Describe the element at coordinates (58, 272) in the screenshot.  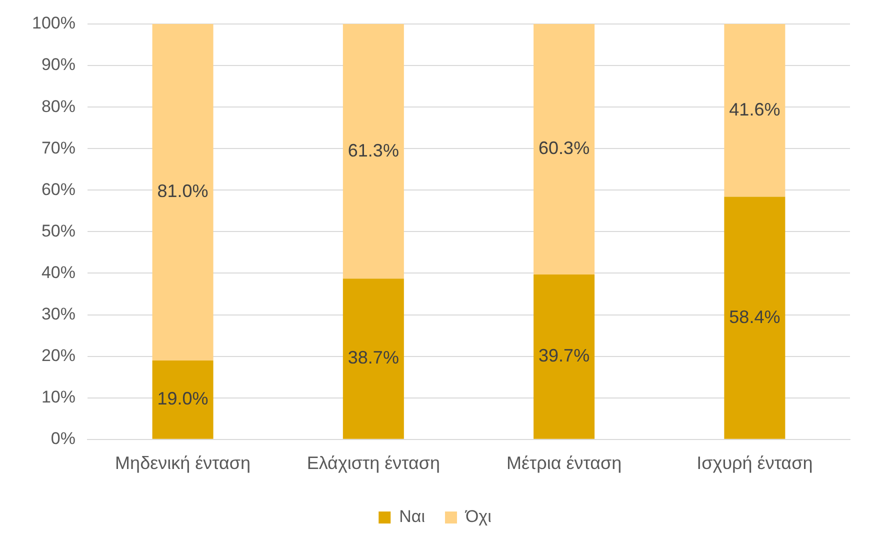
I see `y-tick-label: 40%` at that location.